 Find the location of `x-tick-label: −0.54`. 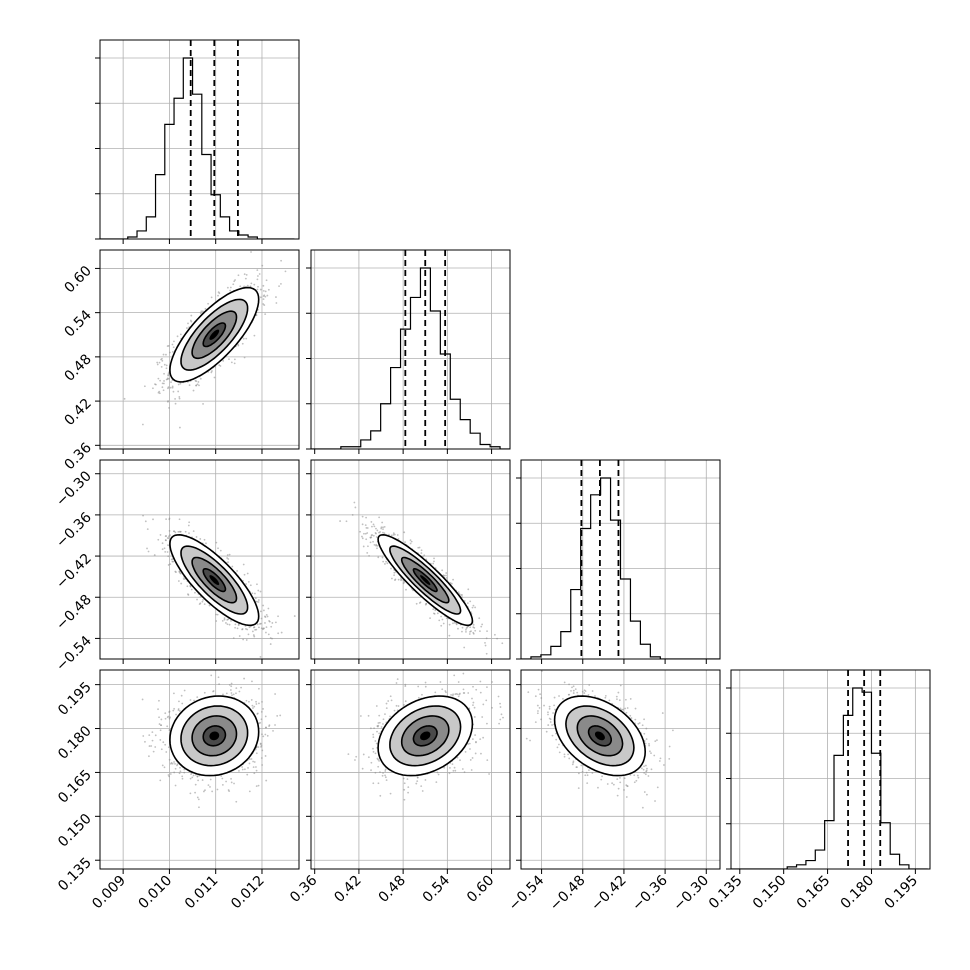

x-tick-label: −0.54 is located at coordinates (527, 893).